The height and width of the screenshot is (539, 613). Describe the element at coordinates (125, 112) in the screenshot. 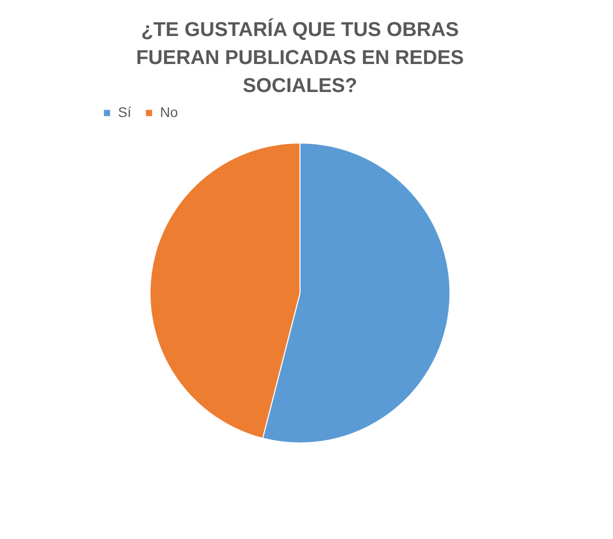

I see `legend-label: Sí` at that location.